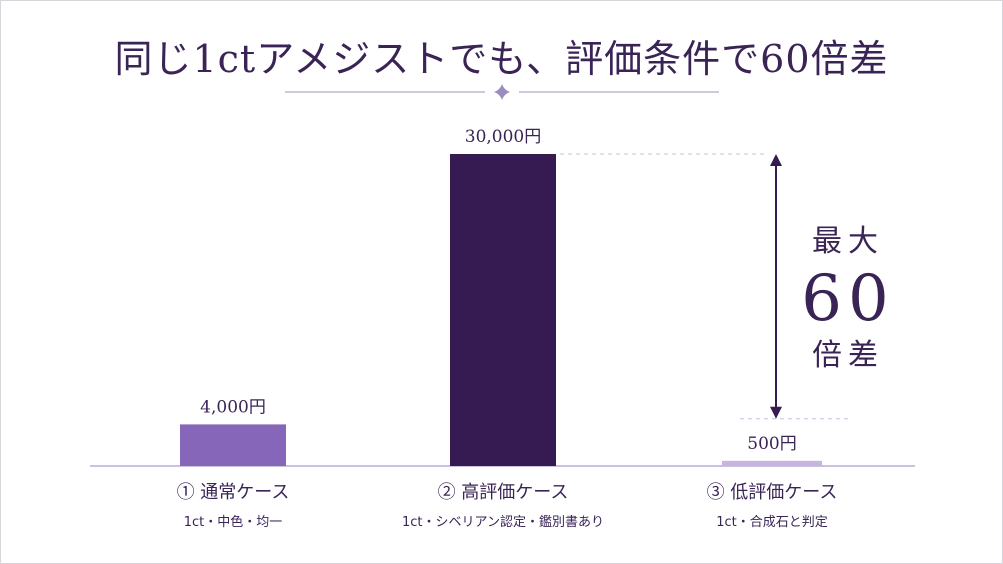 This screenshot has height=564, width=1003. I want to click on category-label-normal: ① 通常ケース, so click(233, 492).